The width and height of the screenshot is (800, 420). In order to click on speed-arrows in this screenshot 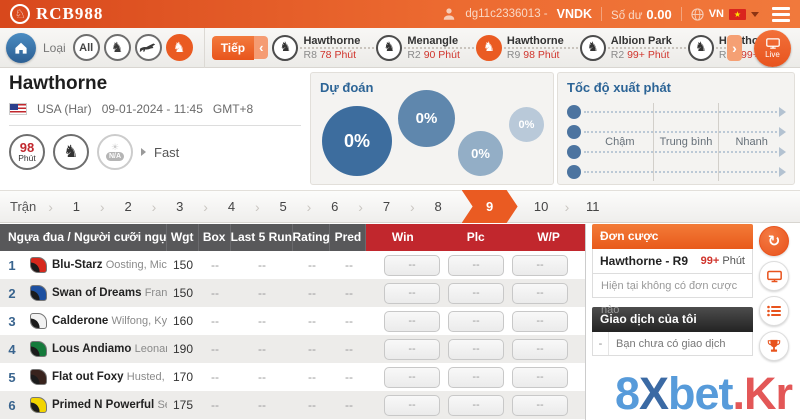, I will do `click(676, 142)`.